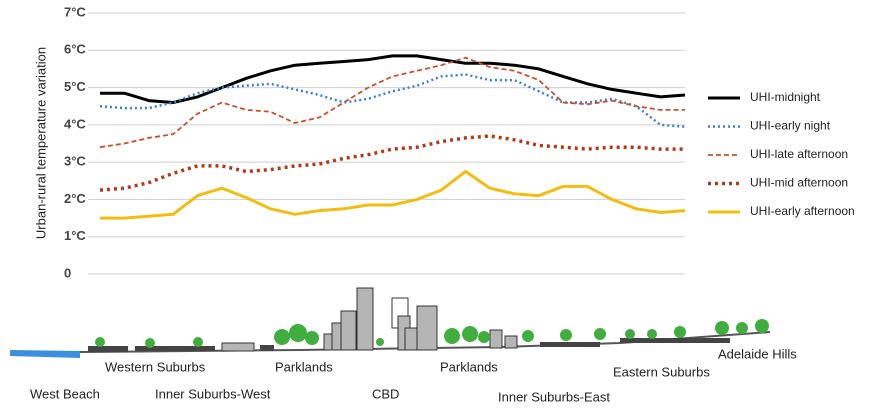  Describe the element at coordinates (799, 183) in the screenshot. I see `legend-label: UHI-mid afternoon` at that location.